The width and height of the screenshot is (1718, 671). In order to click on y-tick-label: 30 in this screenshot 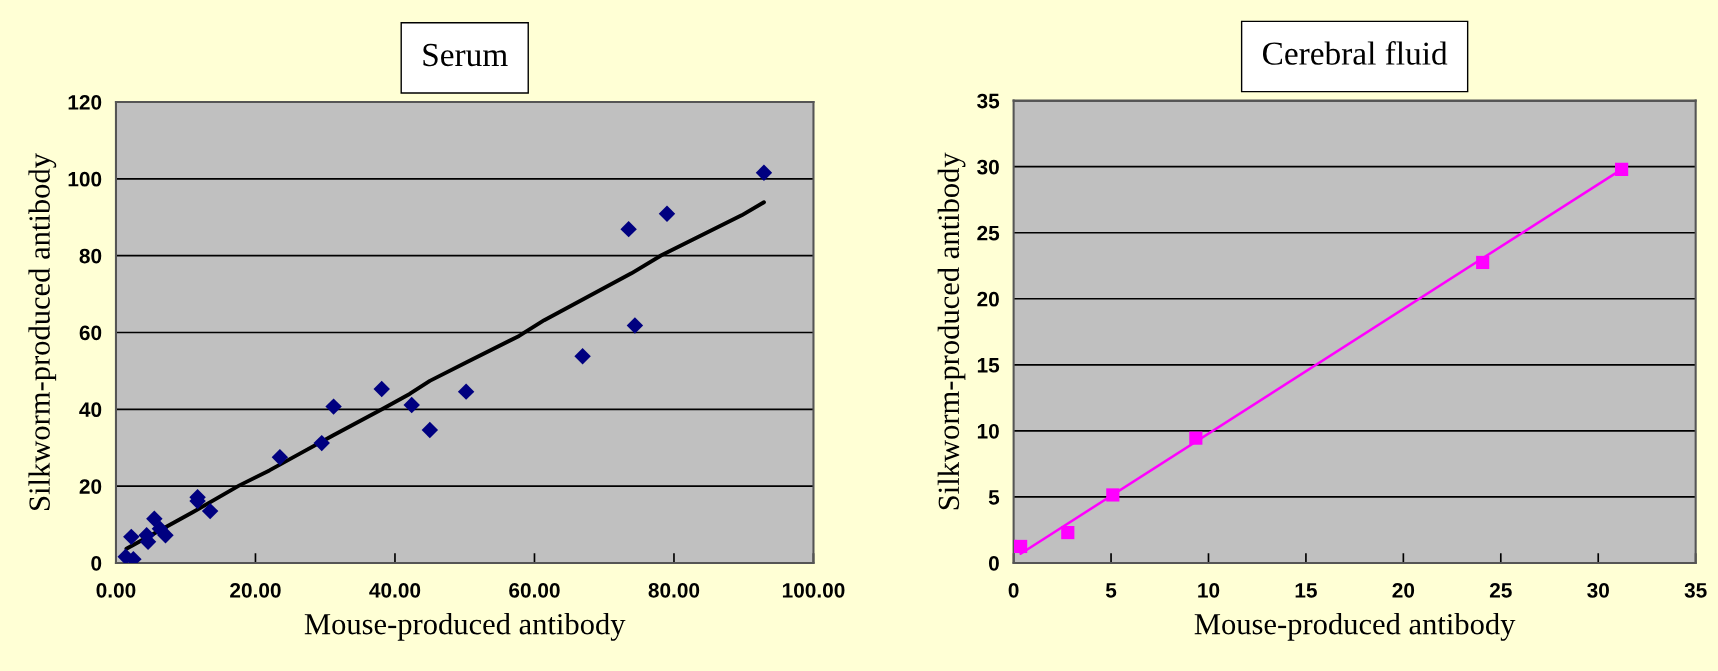, I will do `click(988, 167)`.